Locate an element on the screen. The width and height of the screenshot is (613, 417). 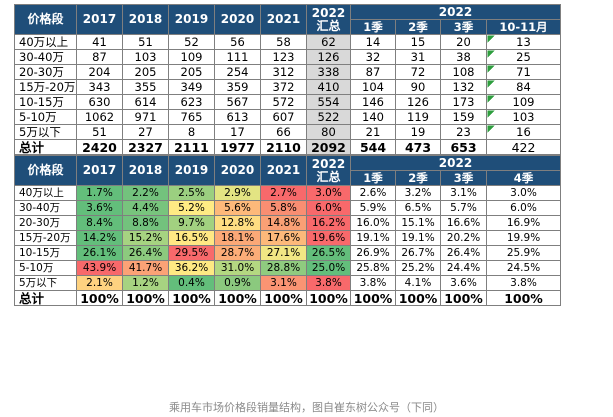
table-cell: 24.5% is located at coordinates (523, 268).